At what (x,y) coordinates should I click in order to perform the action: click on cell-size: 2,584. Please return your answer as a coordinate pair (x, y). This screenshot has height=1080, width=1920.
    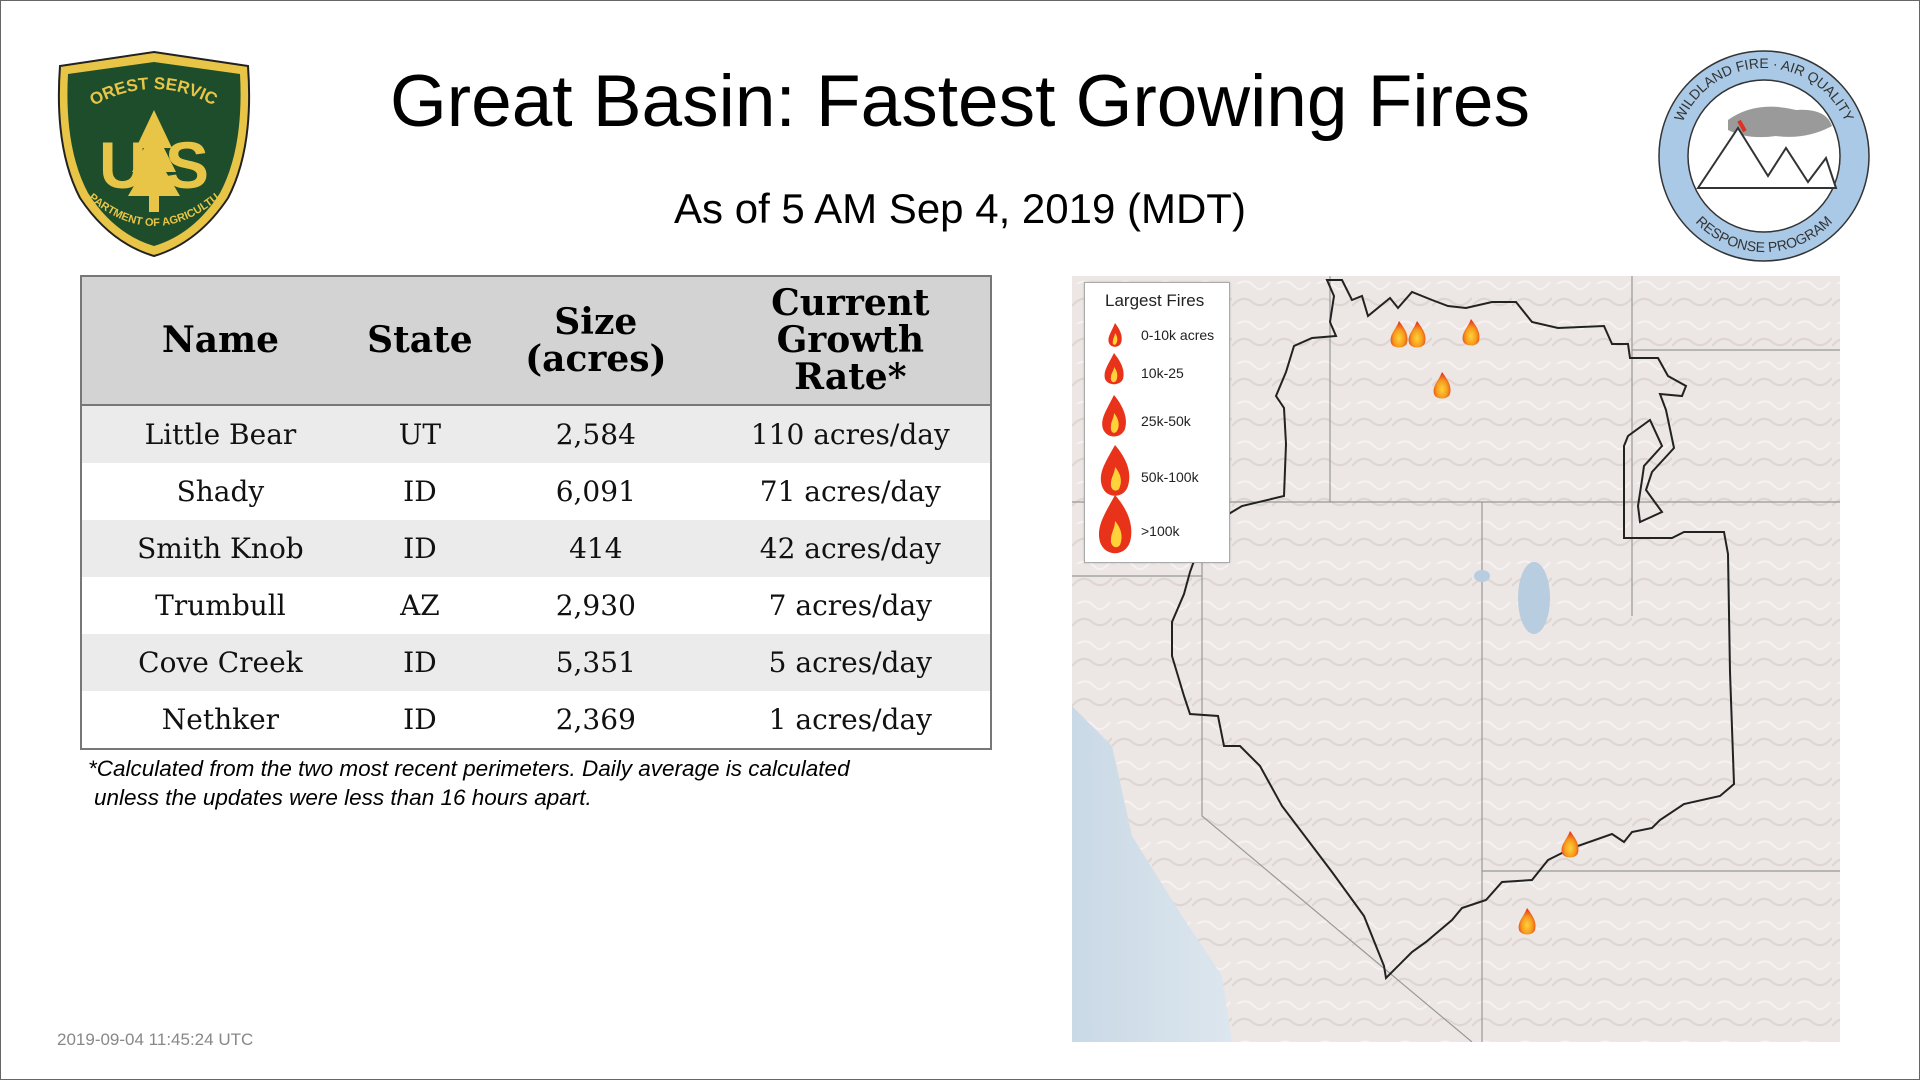
    Looking at the image, I should click on (595, 434).